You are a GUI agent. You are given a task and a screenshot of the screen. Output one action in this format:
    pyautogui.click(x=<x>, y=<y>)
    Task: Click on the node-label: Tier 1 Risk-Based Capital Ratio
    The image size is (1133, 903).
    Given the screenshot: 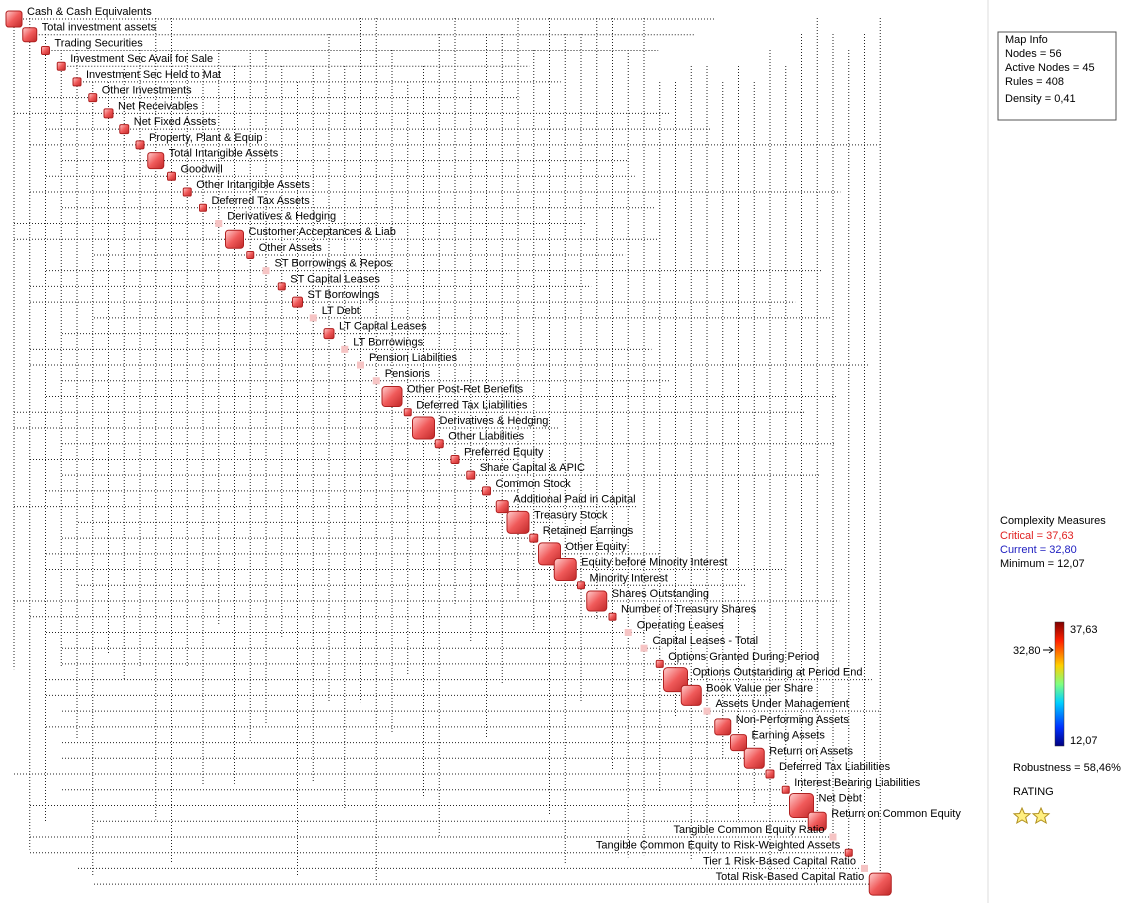 What is the action you would take?
    pyautogui.click(x=779, y=861)
    